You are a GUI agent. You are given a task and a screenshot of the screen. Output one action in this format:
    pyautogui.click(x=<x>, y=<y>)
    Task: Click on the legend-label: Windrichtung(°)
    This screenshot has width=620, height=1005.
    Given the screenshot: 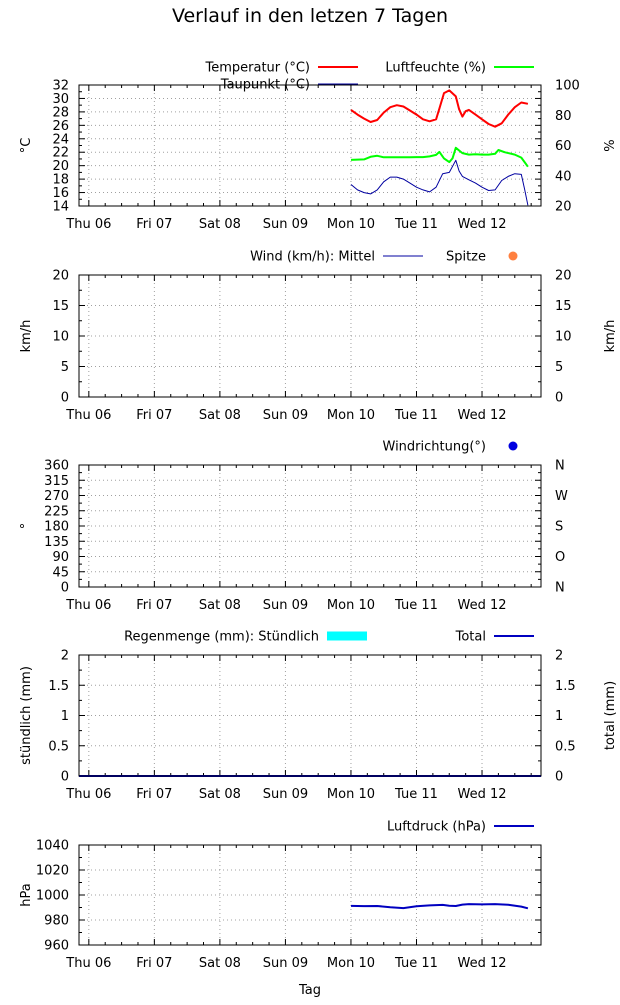 What is the action you would take?
    pyautogui.click(x=435, y=447)
    